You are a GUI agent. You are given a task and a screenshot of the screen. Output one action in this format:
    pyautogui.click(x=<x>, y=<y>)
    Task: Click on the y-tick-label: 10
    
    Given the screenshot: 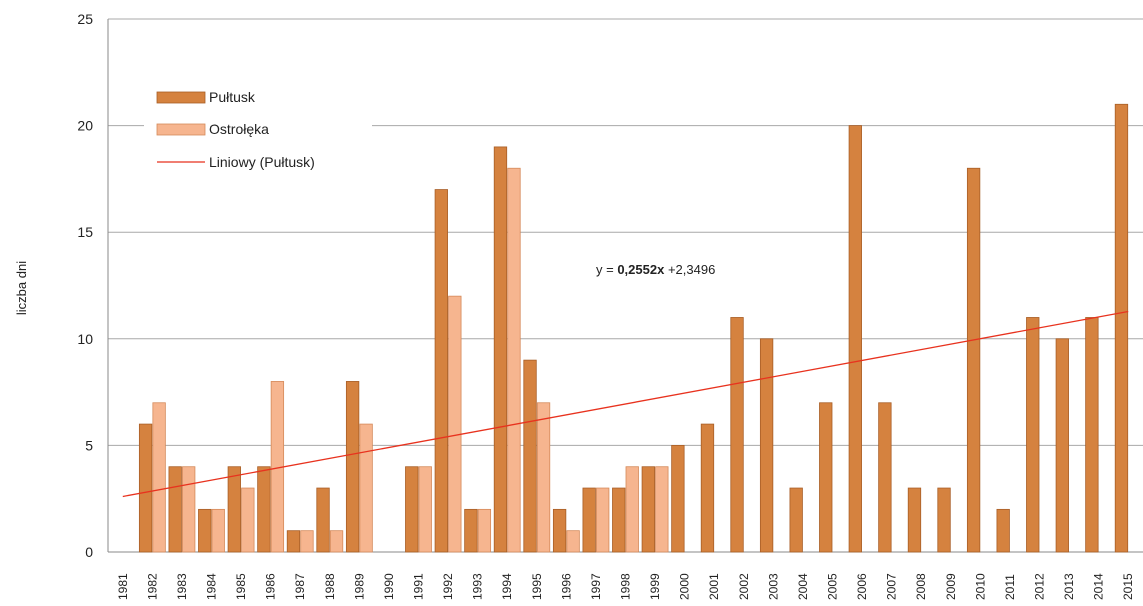 What is the action you would take?
    pyautogui.click(x=85, y=339)
    